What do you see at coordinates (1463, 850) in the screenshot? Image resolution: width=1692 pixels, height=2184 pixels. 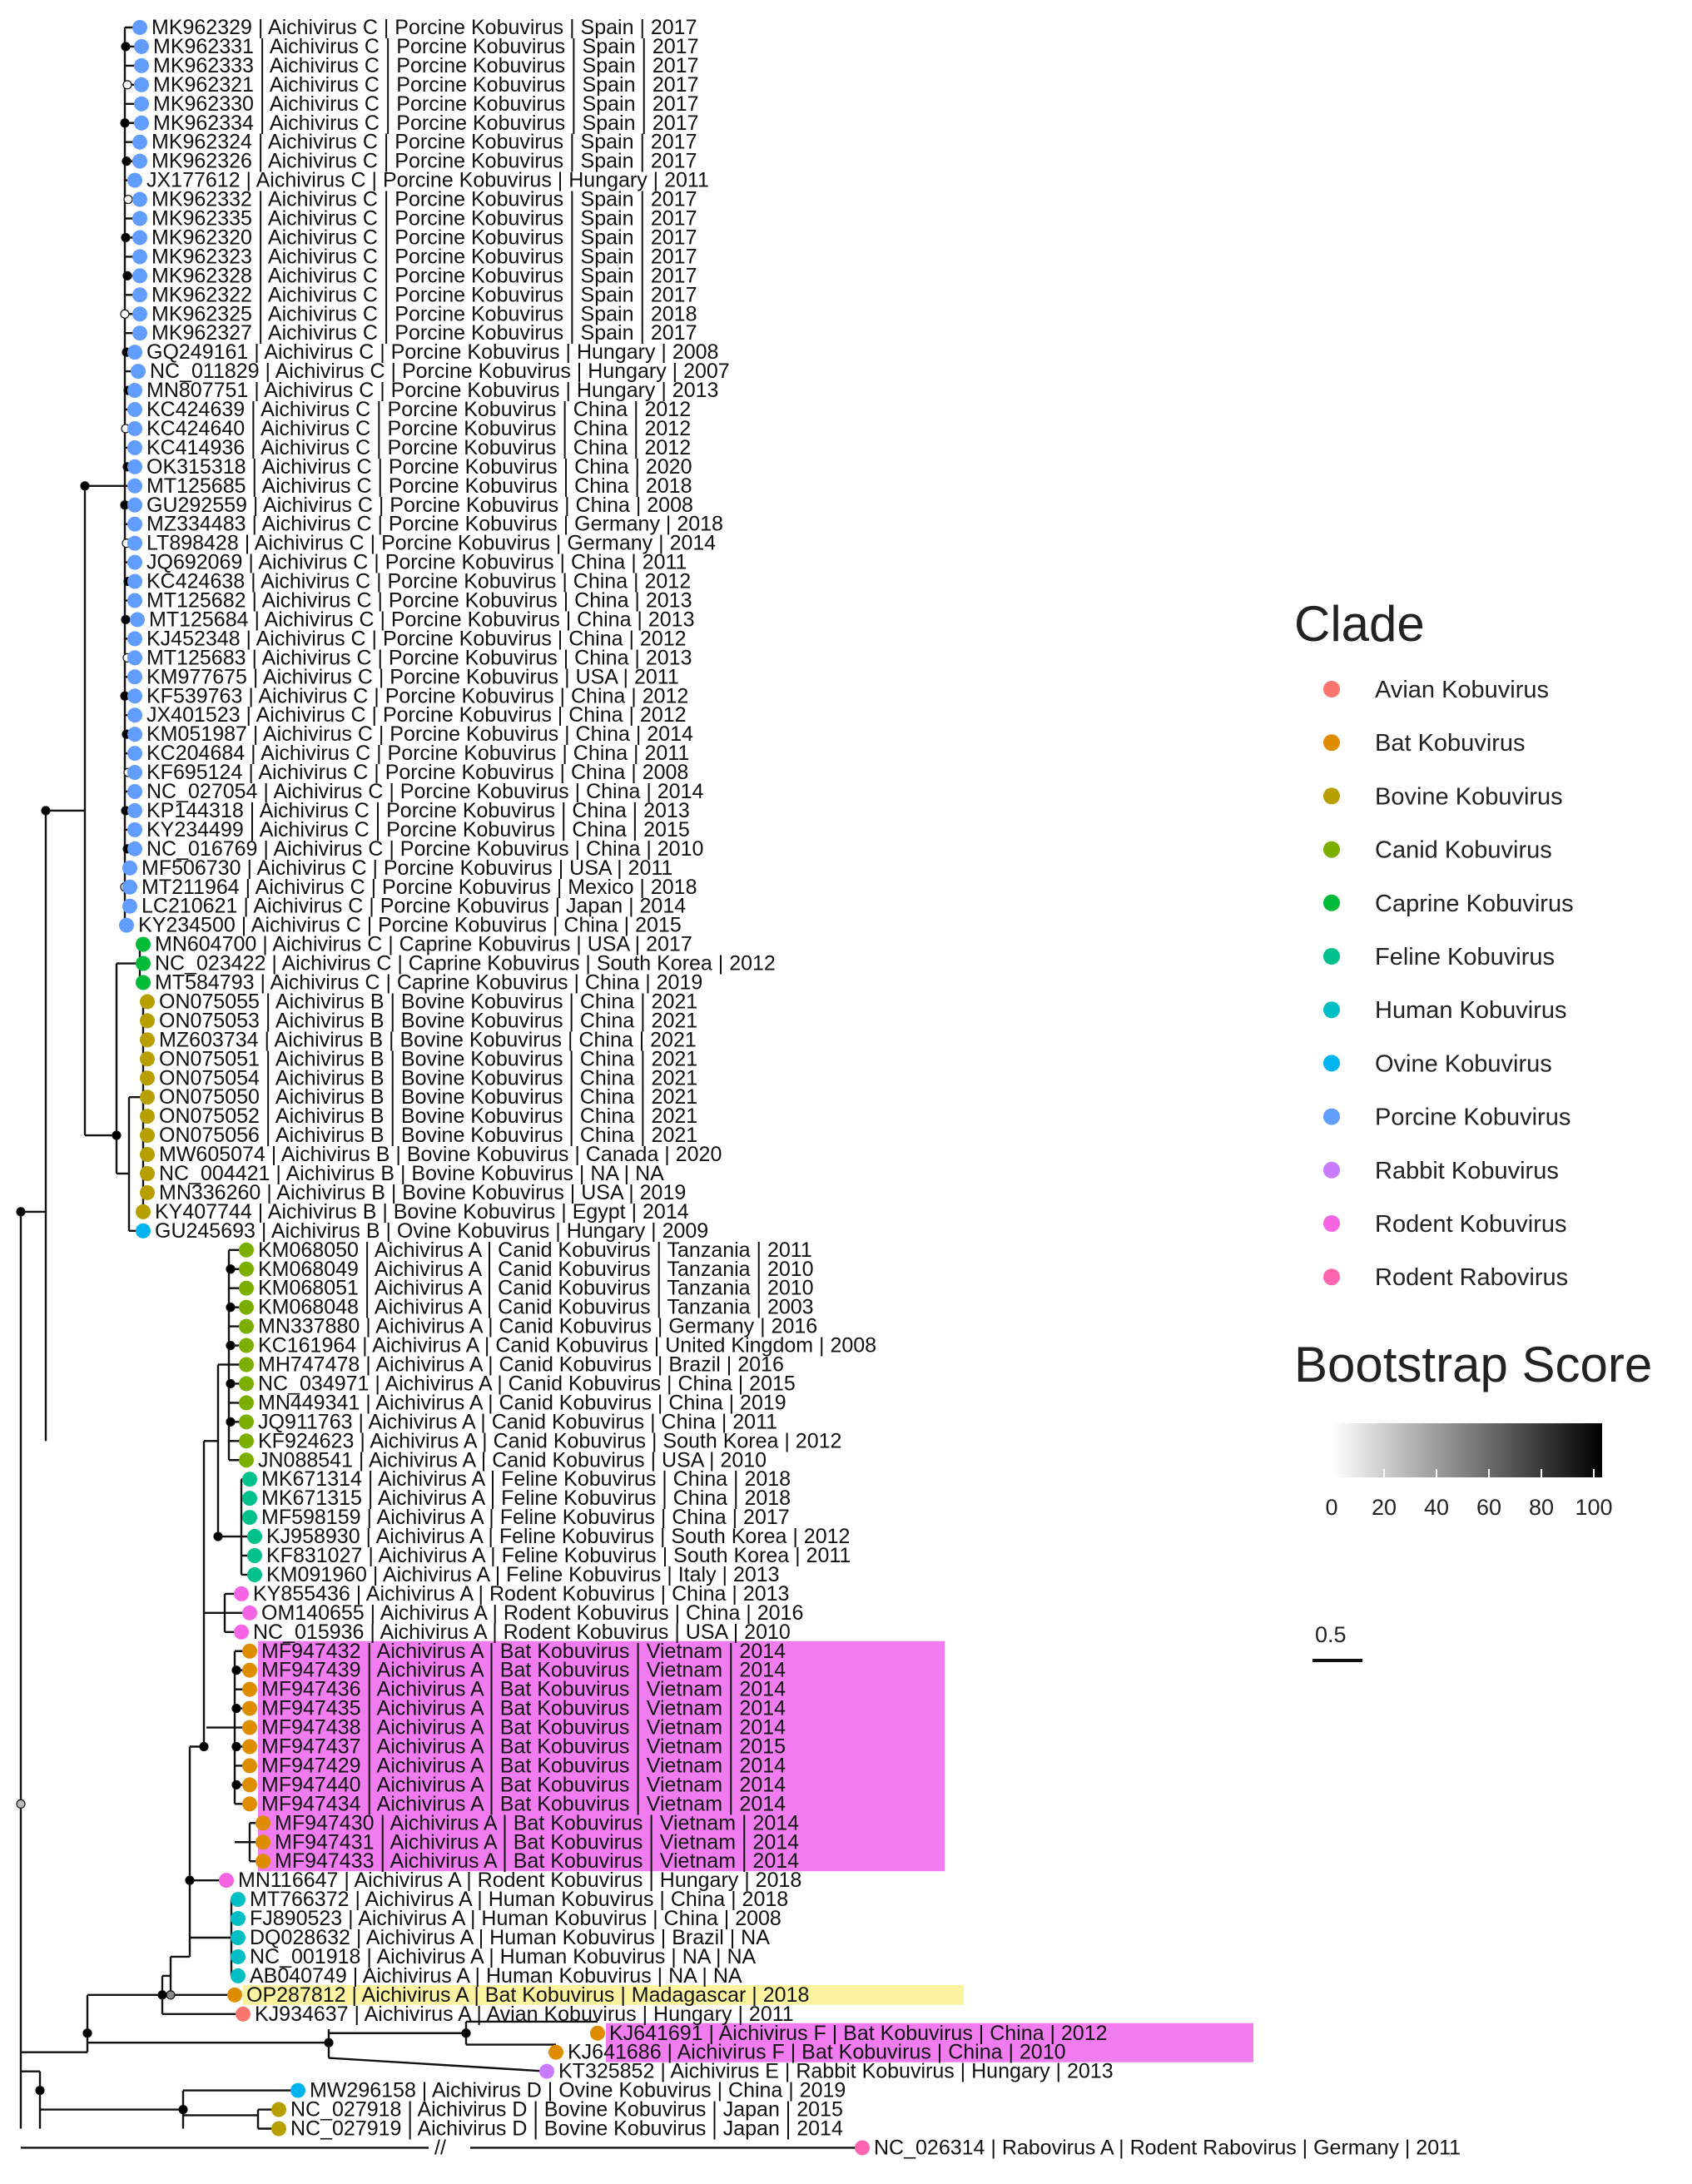 I see `clade-legend-label: Canid Kobuvirus` at bounding box center [1463, 850].